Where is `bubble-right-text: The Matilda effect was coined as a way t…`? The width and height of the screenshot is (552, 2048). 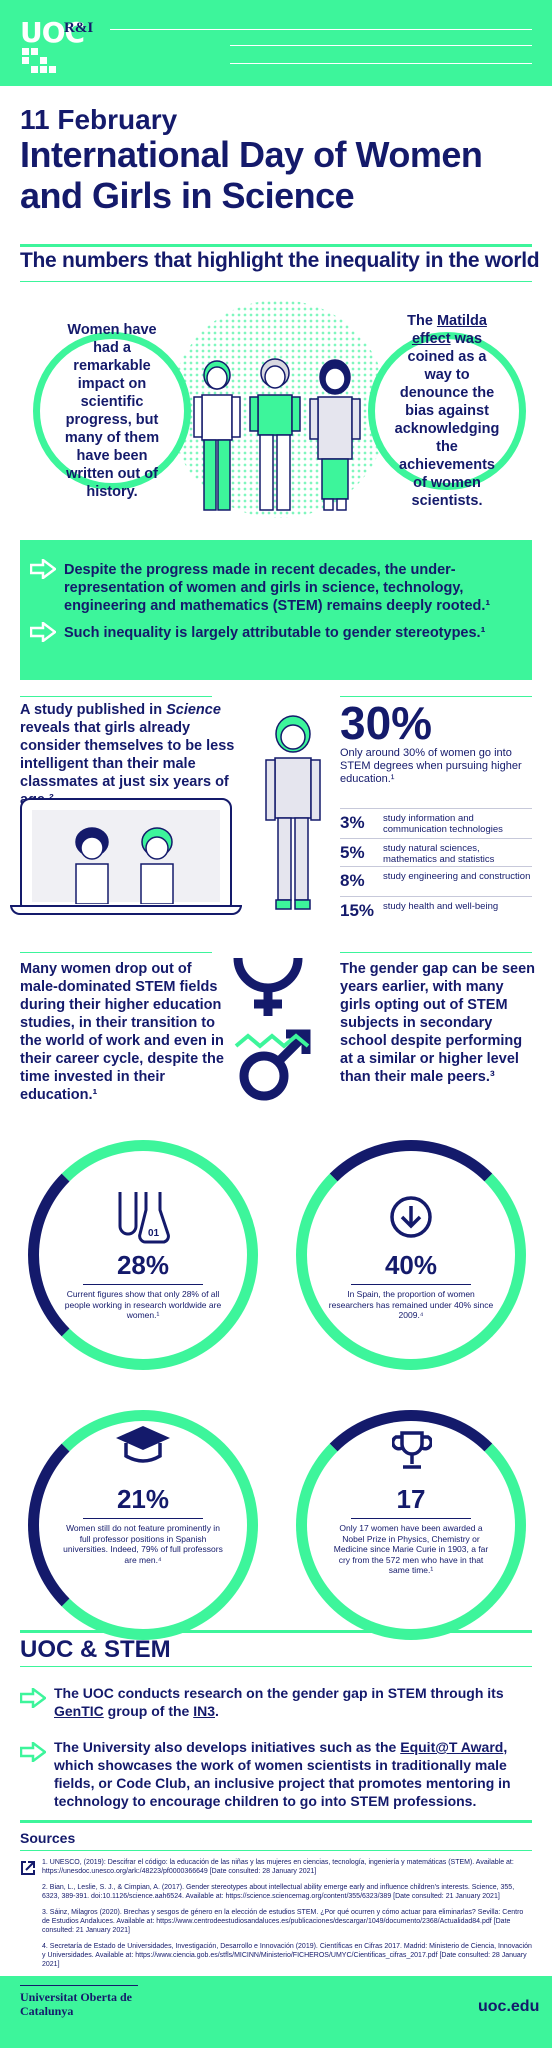
bubble-right-text: The Matilda effect was coined as a way t… is located at coordinates (447, 411).